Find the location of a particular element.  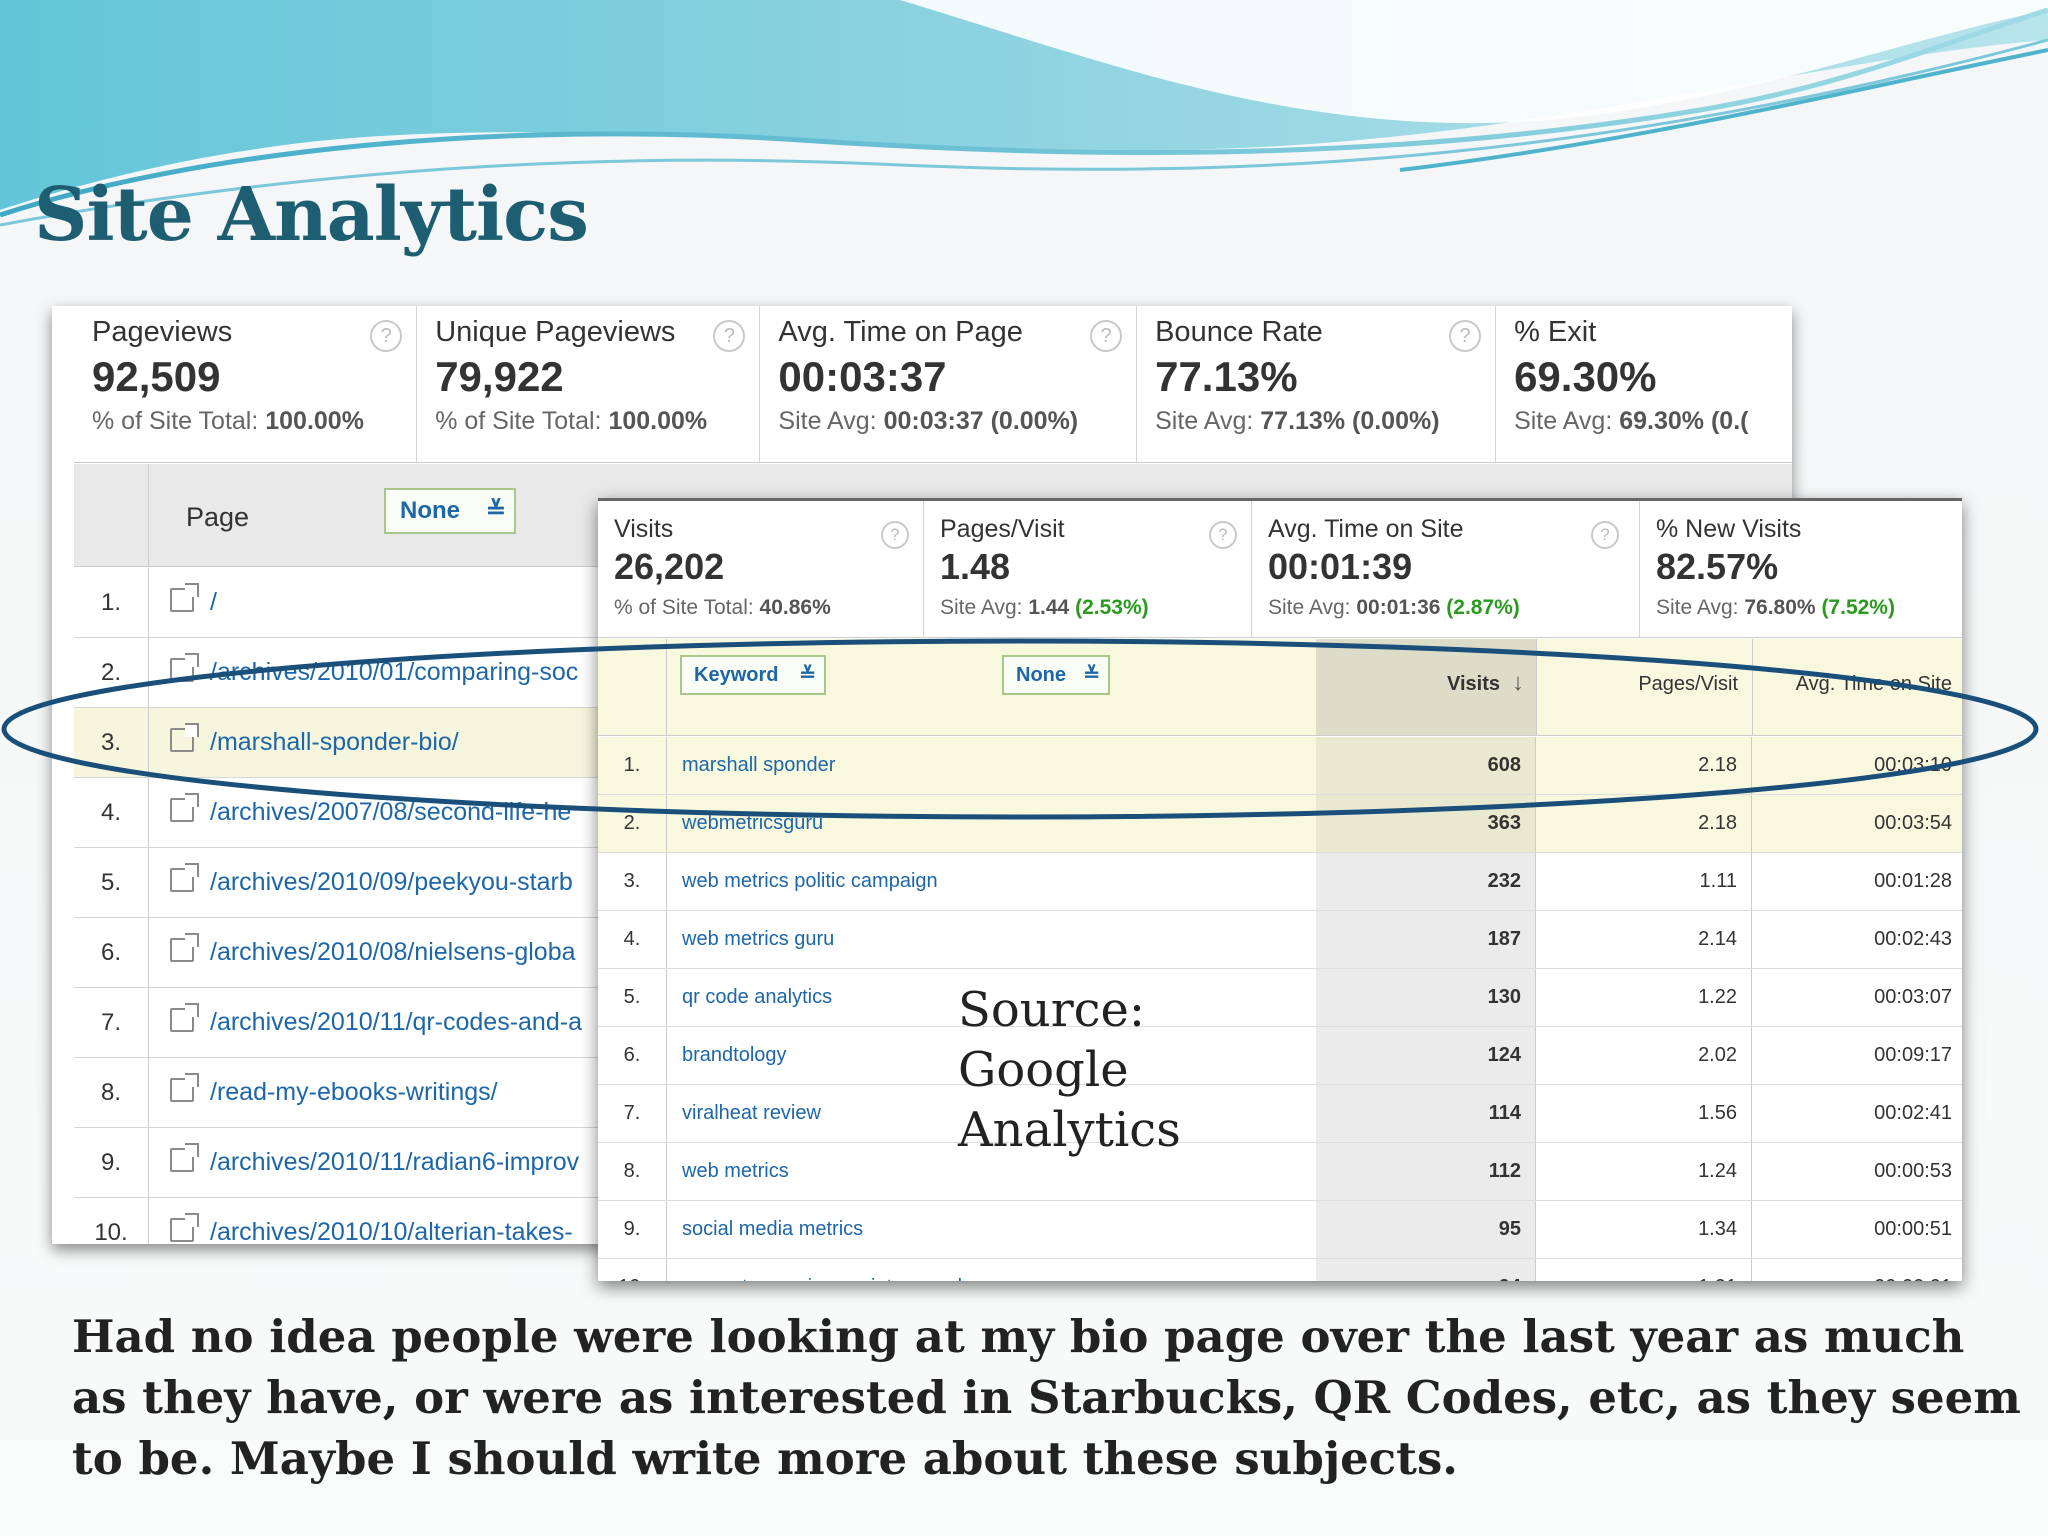

metric-value: 00:01:39 is located at coordinates (1340, 566).